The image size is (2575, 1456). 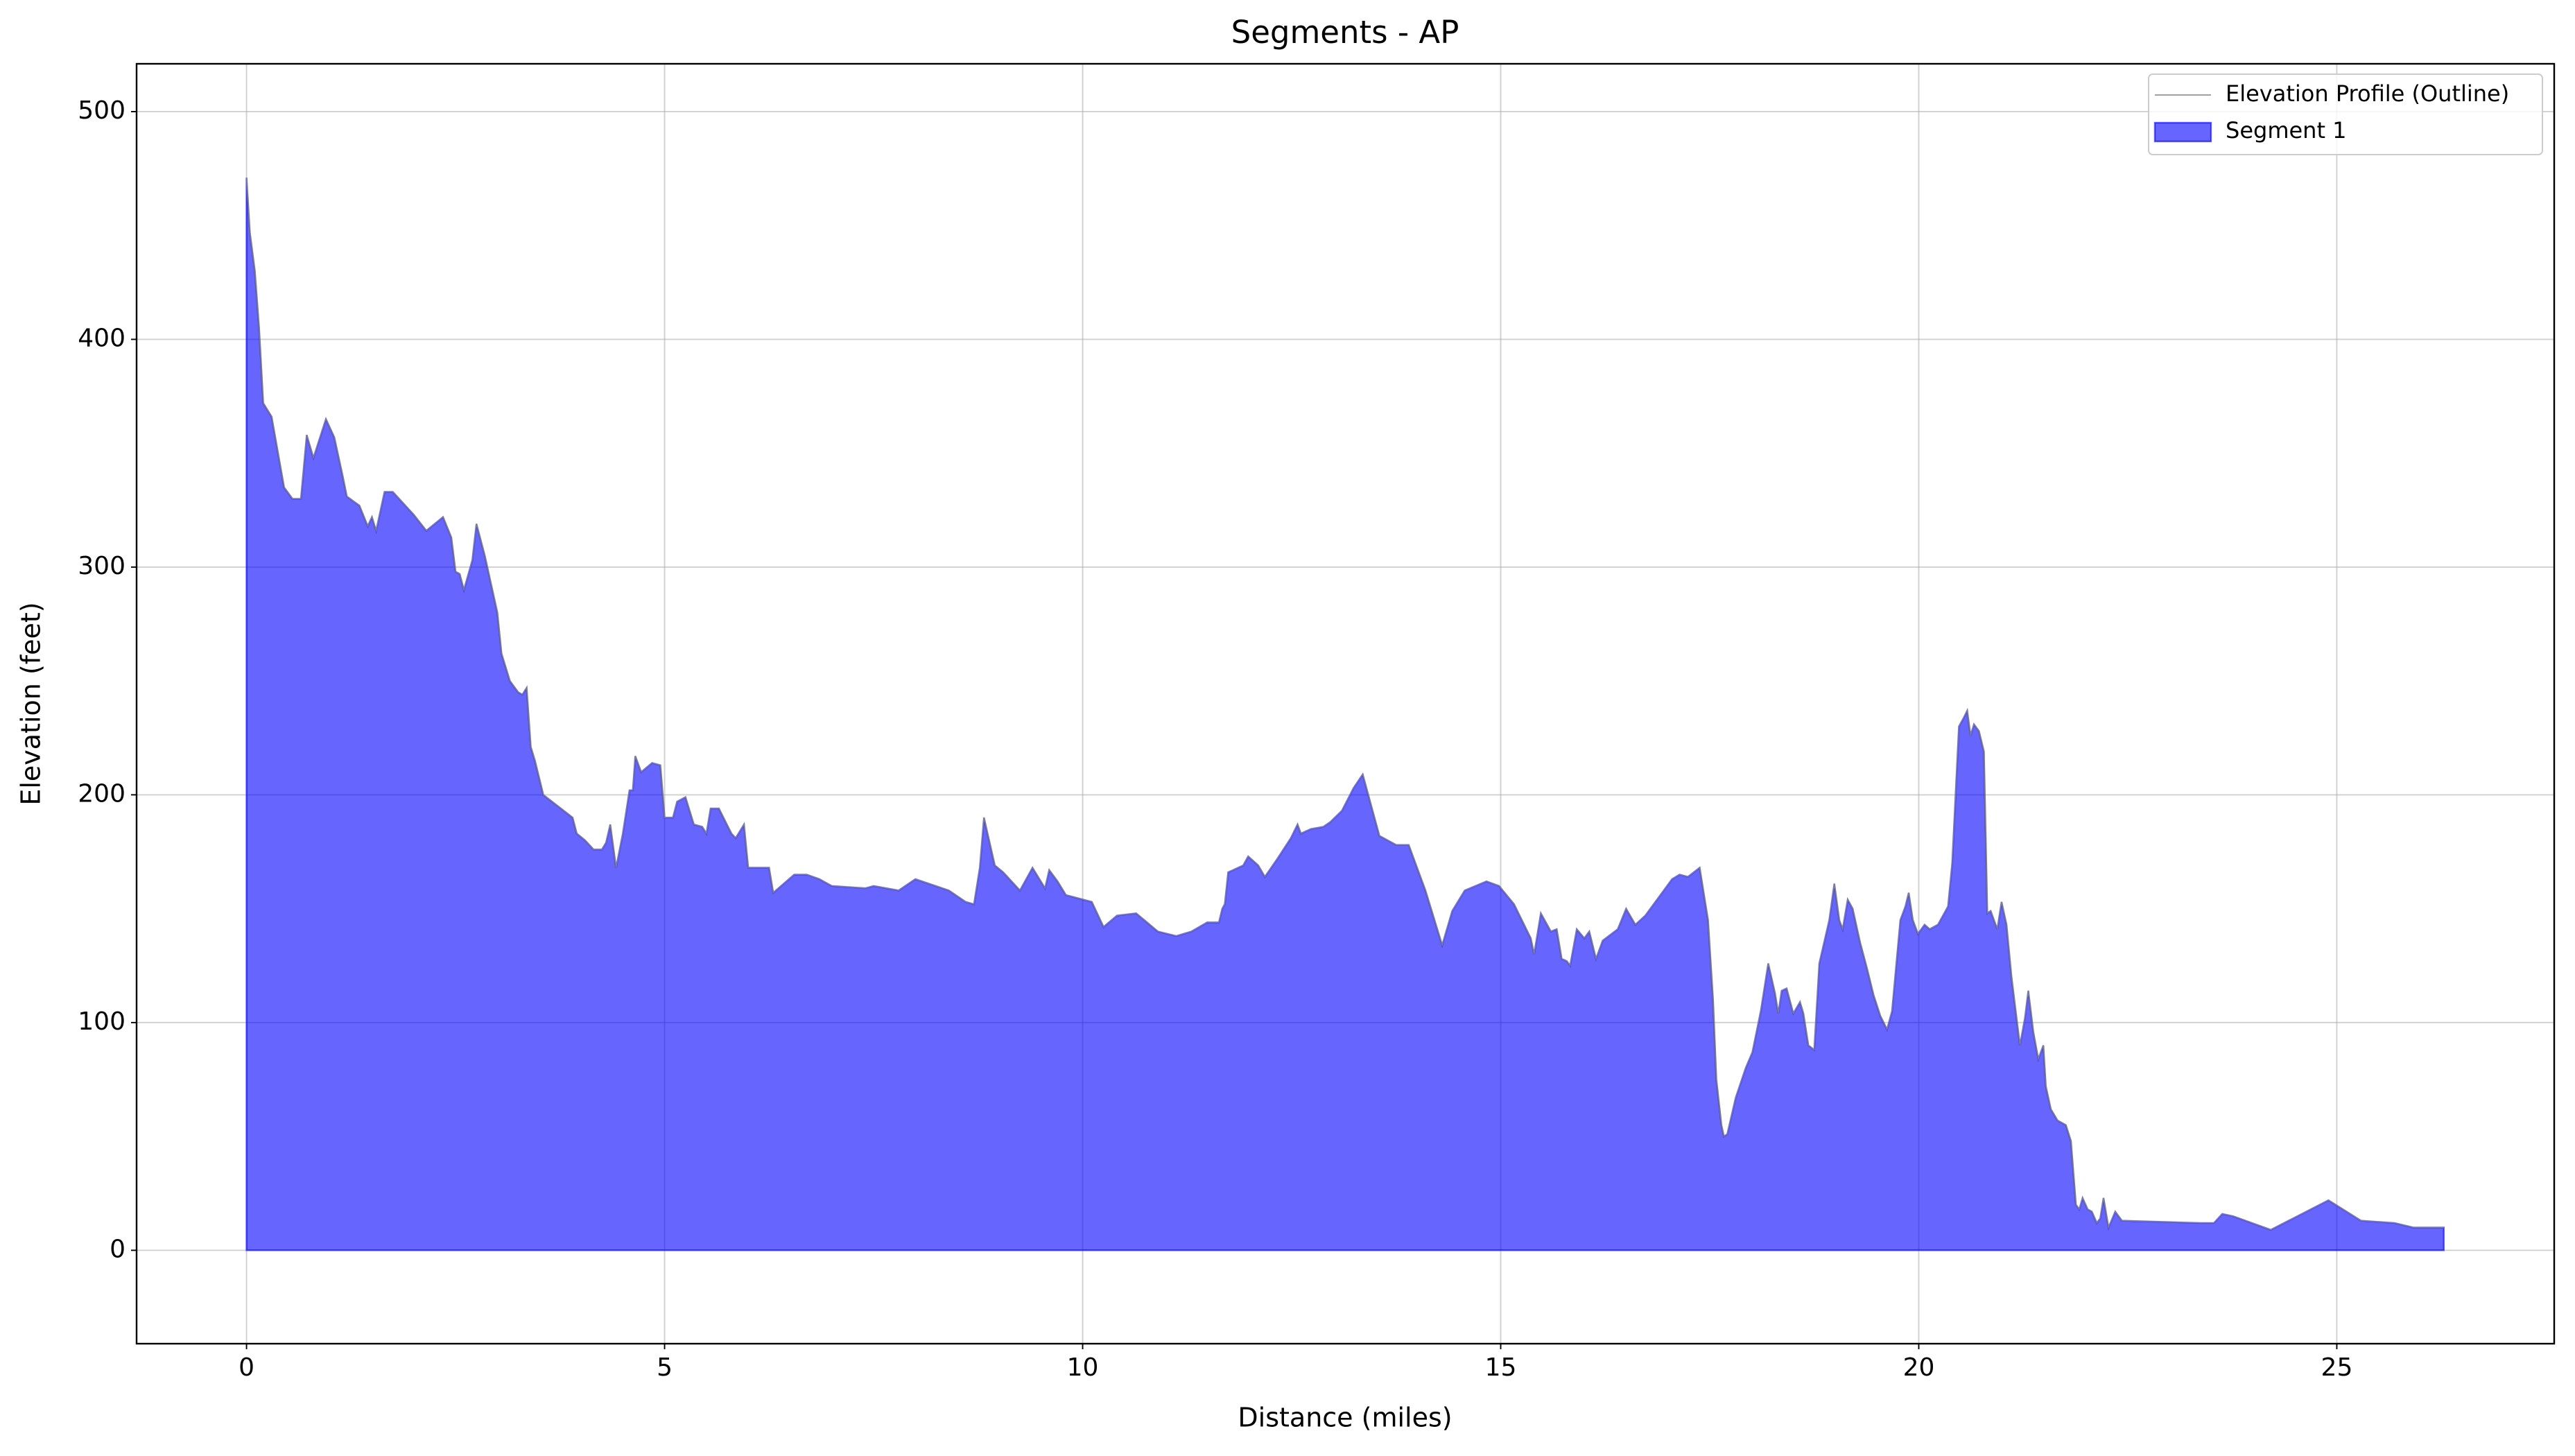 What do you see at coordinates (102, 566) in the screenshot?
I see `y-tick-label: 300` at bounding box center [102, 566].